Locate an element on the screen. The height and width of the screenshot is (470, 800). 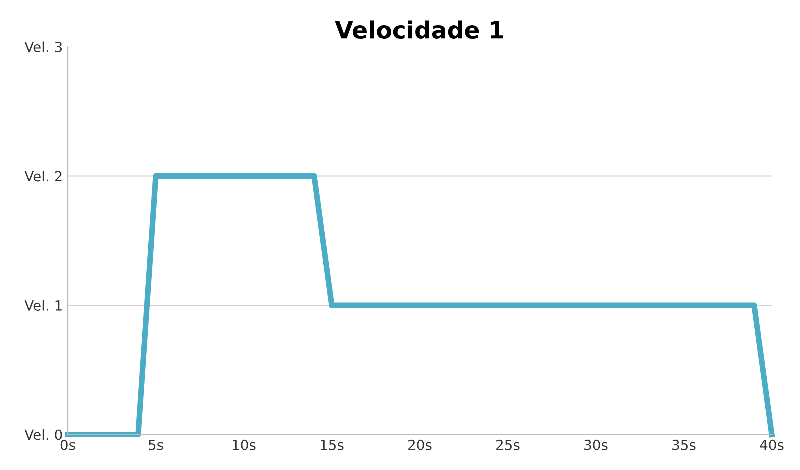
x-tick-label: 35s is located at coordinates (684, 445).